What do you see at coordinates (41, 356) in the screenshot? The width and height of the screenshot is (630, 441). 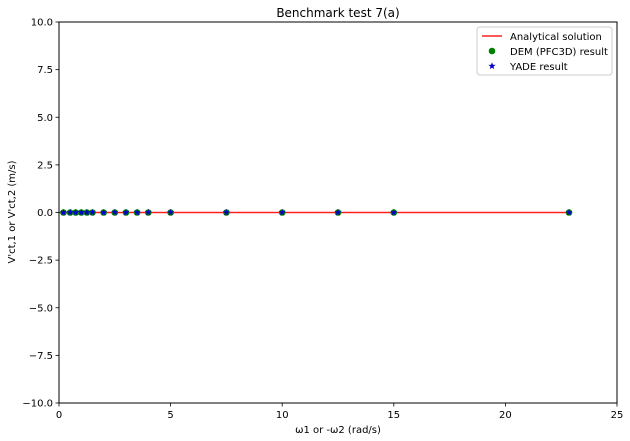 I see `y-tick-label: −7.5` at bounding box center [41, 356].